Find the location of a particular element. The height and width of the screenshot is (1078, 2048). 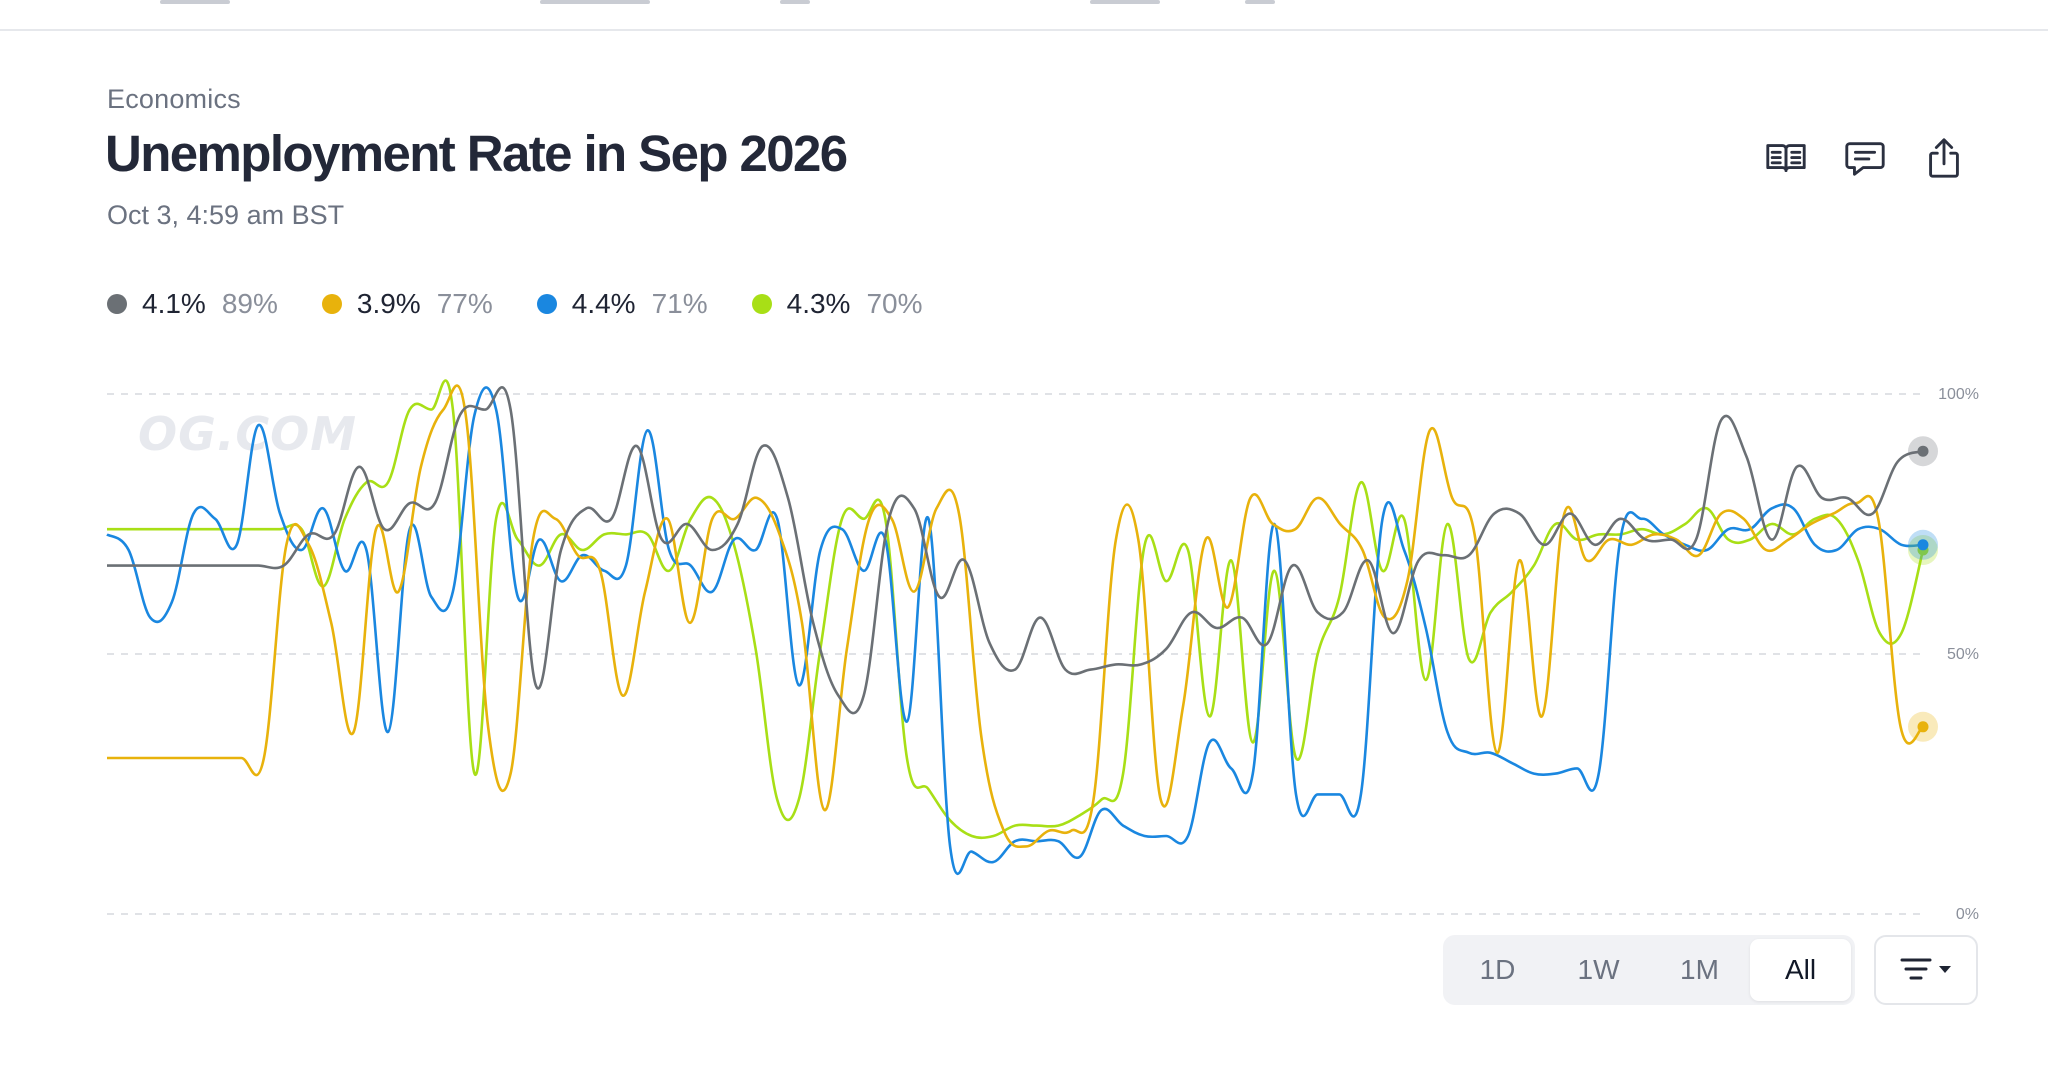

chart-legend: 4.1% 89% 3.9% 77% 4.4% 71% 4.3% 70% is located at coordinates (537, 304).